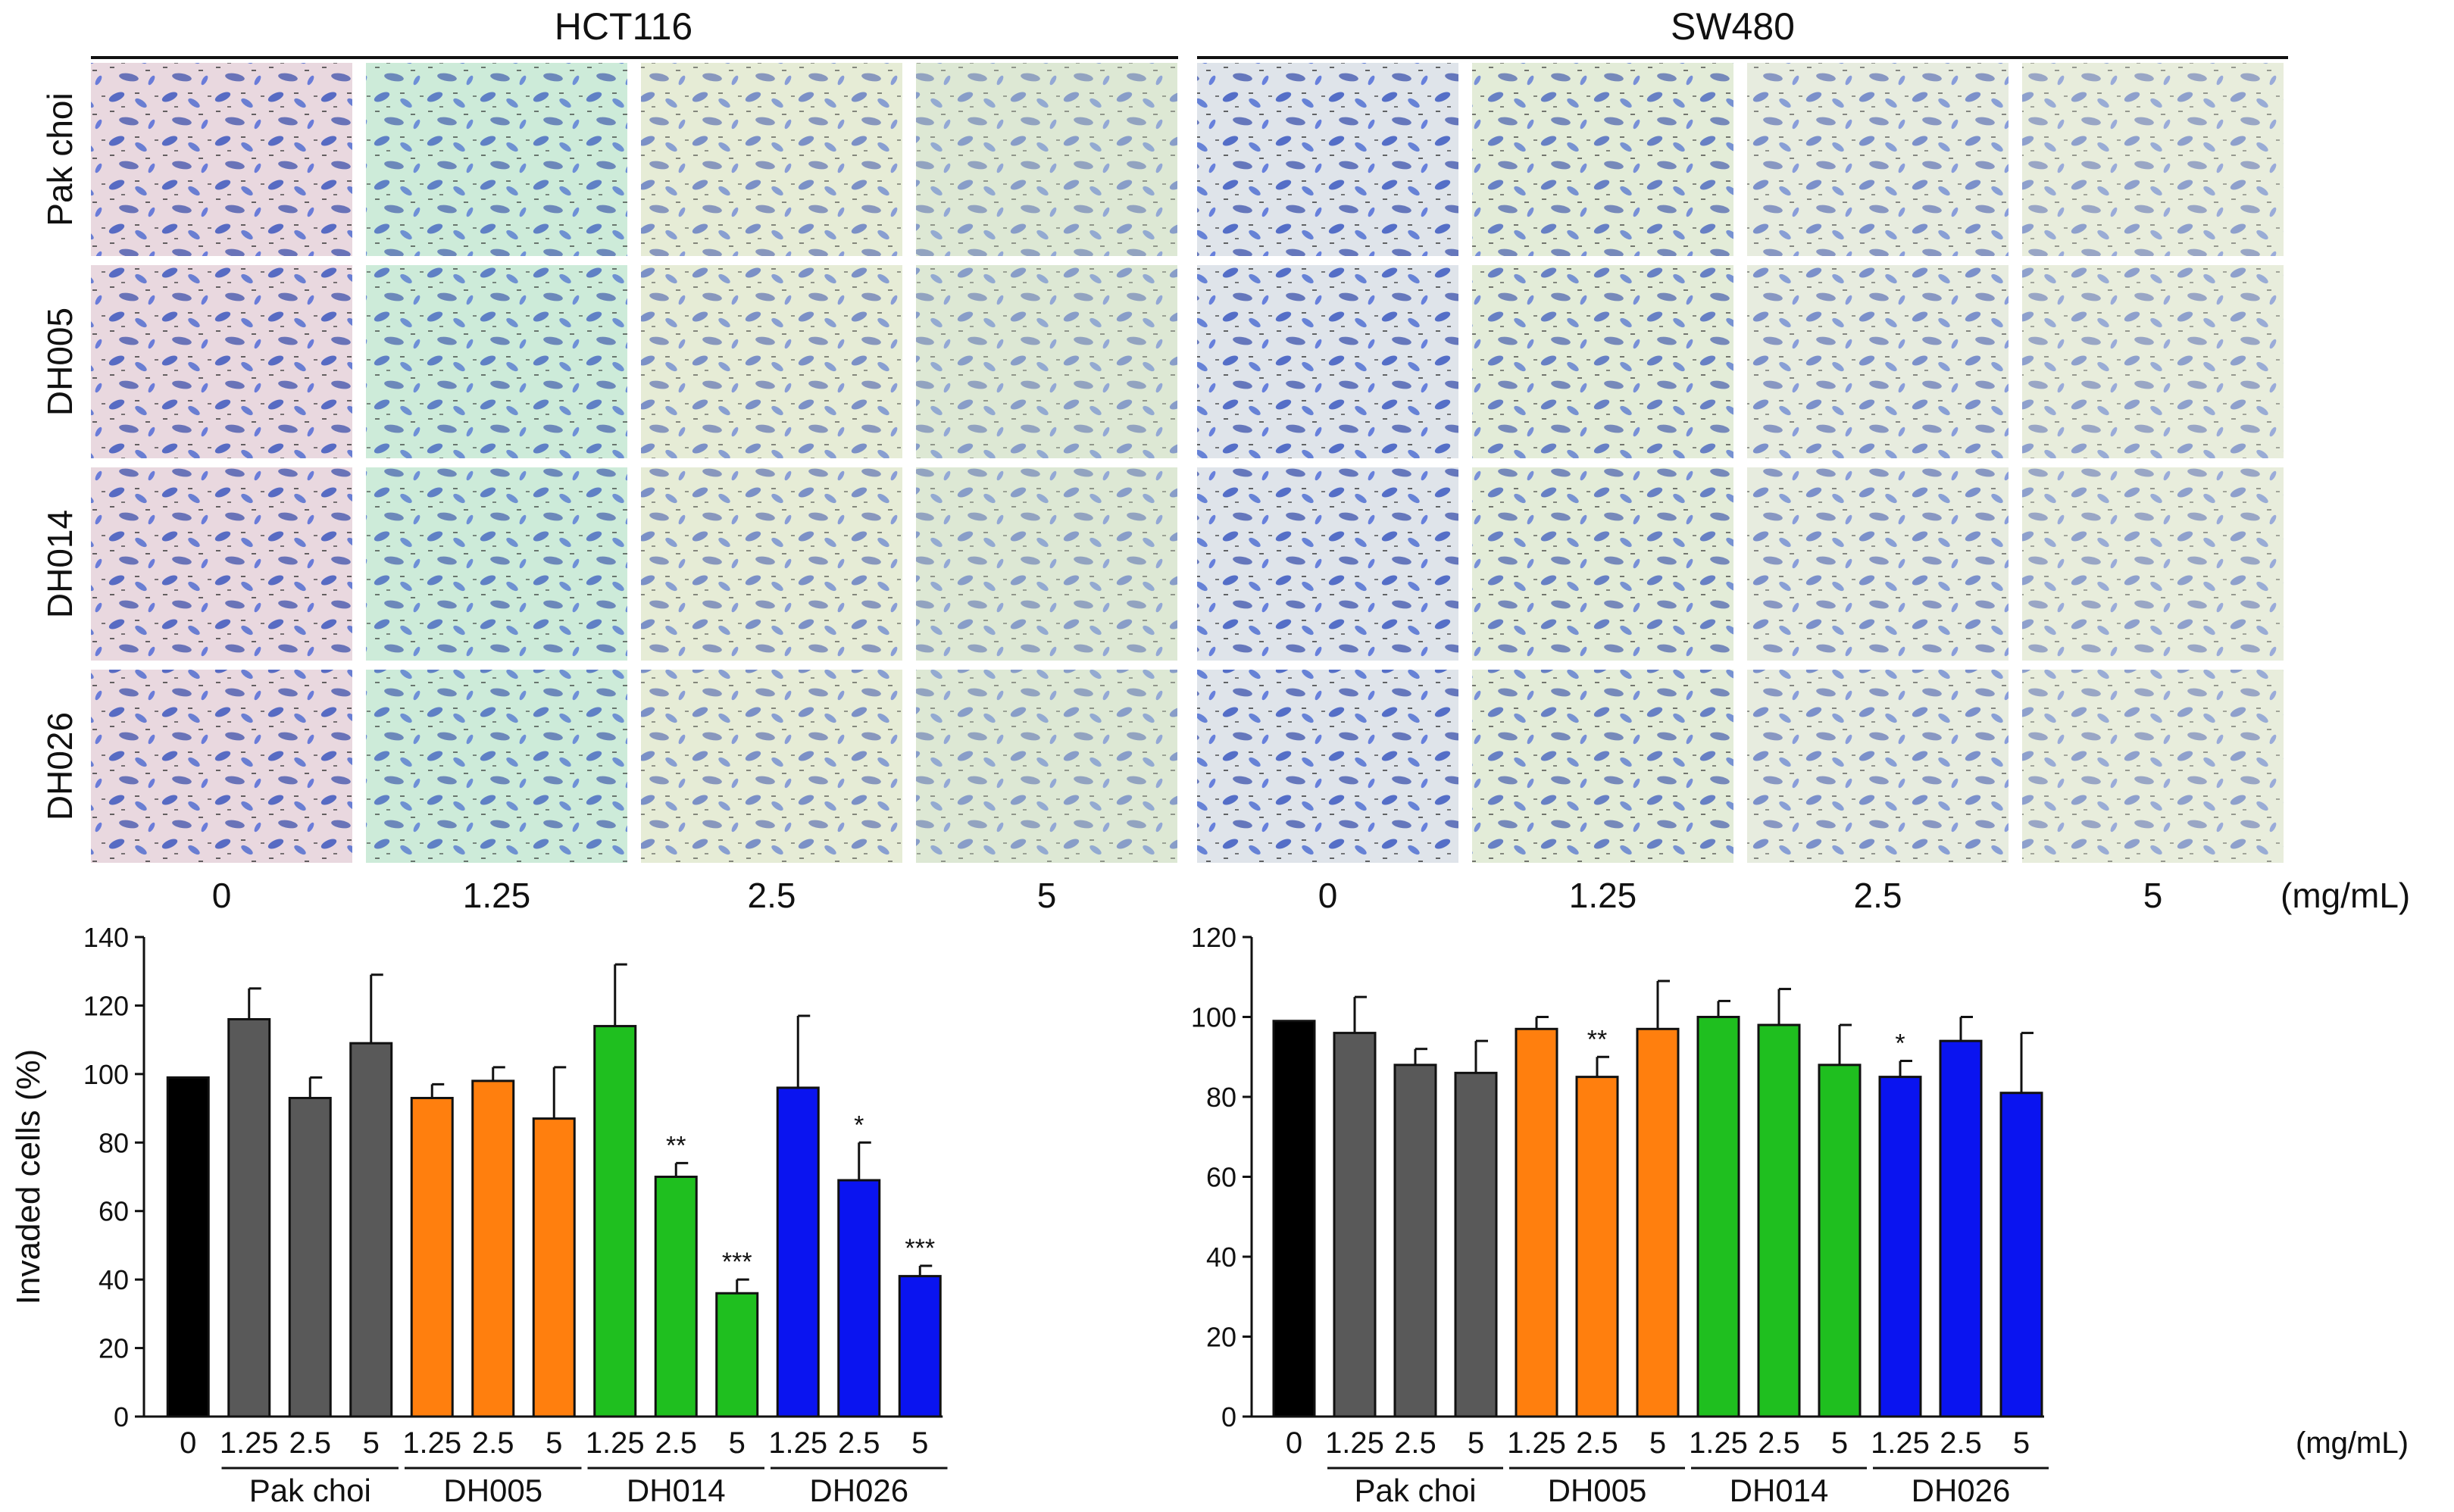 The height and width of the screenshot is (1512, 2454). What do you see at coordinates (1415, 1490) in the screenshot?
I see `group-label: Pak choi` at bounding box center [1415, 1490].